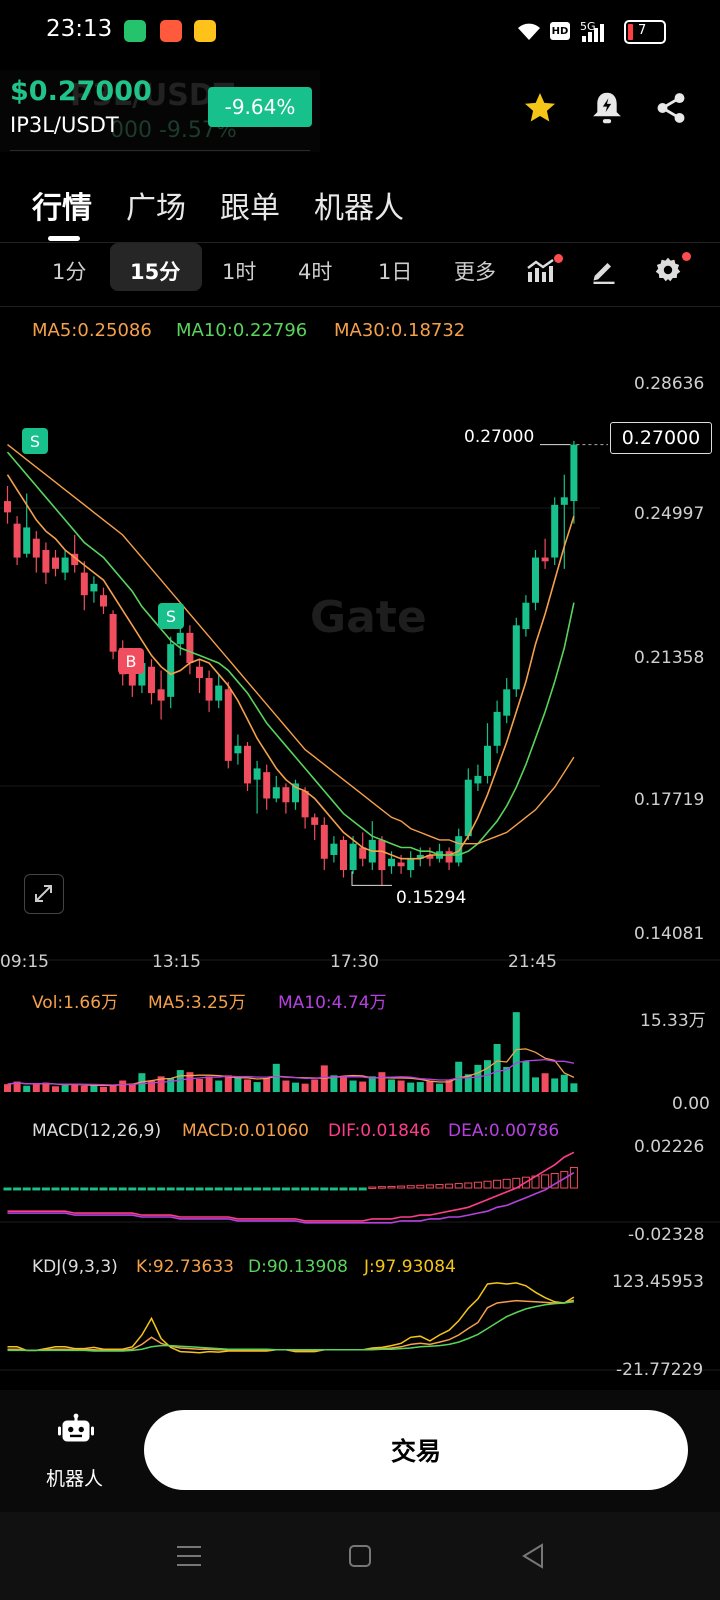  I want to click on buy-signal-1: B, so click(131, 661).